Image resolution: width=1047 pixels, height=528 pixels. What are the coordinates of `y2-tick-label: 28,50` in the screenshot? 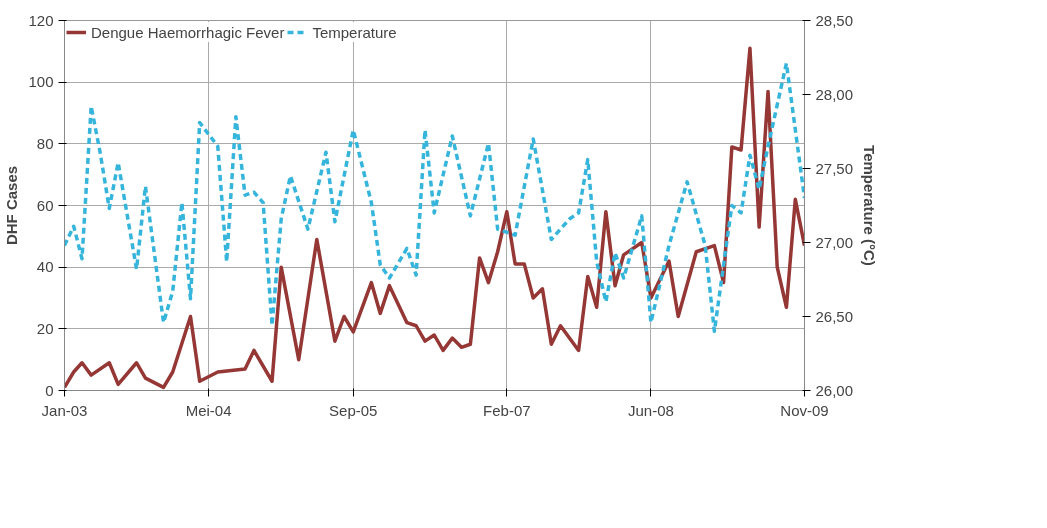 It's located at (834, 20).